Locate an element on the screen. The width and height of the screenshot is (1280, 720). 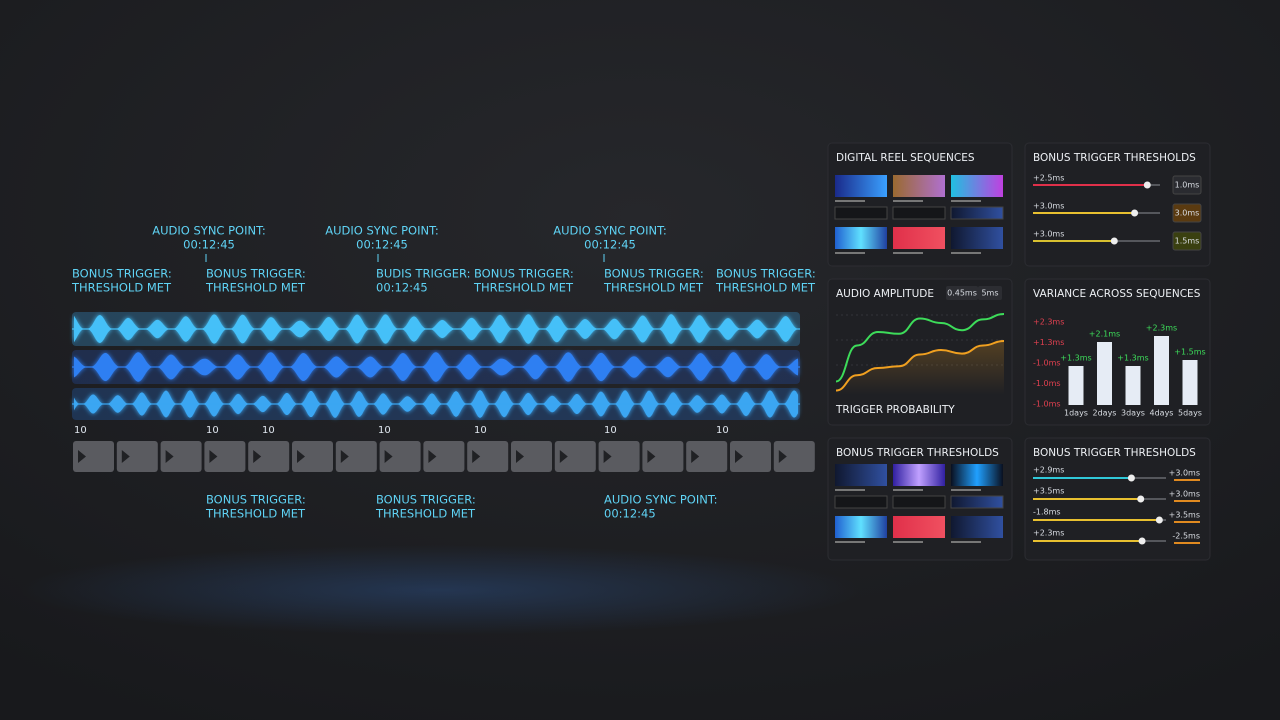
reflection is located at coordinates (440, 590).